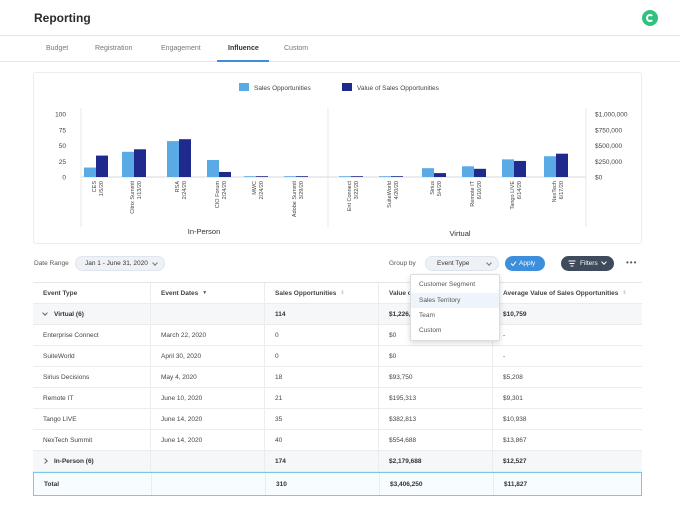 This screenshot has width=680, height=528. Describe the element at coordinates (45, 461) in the screenshot. I see `chevron-right-icon` at that location.